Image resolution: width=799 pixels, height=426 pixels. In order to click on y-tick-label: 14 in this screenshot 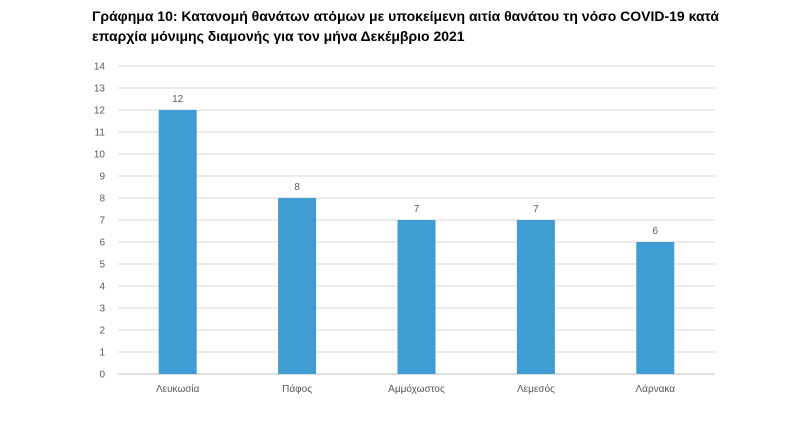, I will do `click(100, 67)`.